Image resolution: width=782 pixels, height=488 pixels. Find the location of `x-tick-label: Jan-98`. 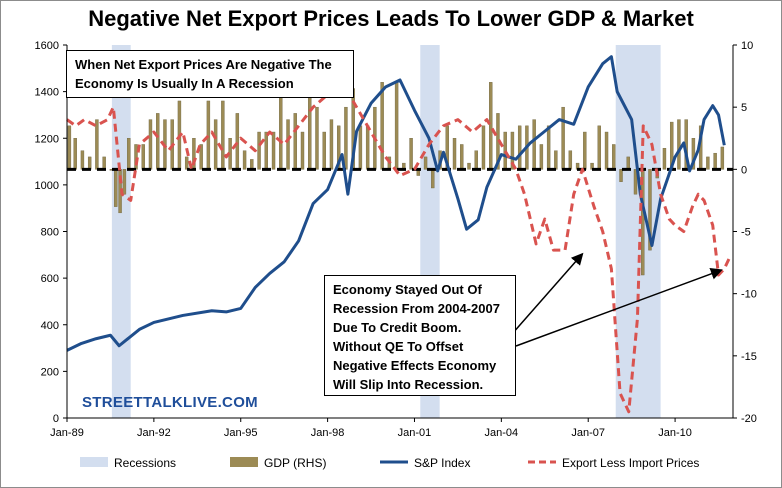

x-tick-label: Jan-98 is located at coordinates (328, 433).